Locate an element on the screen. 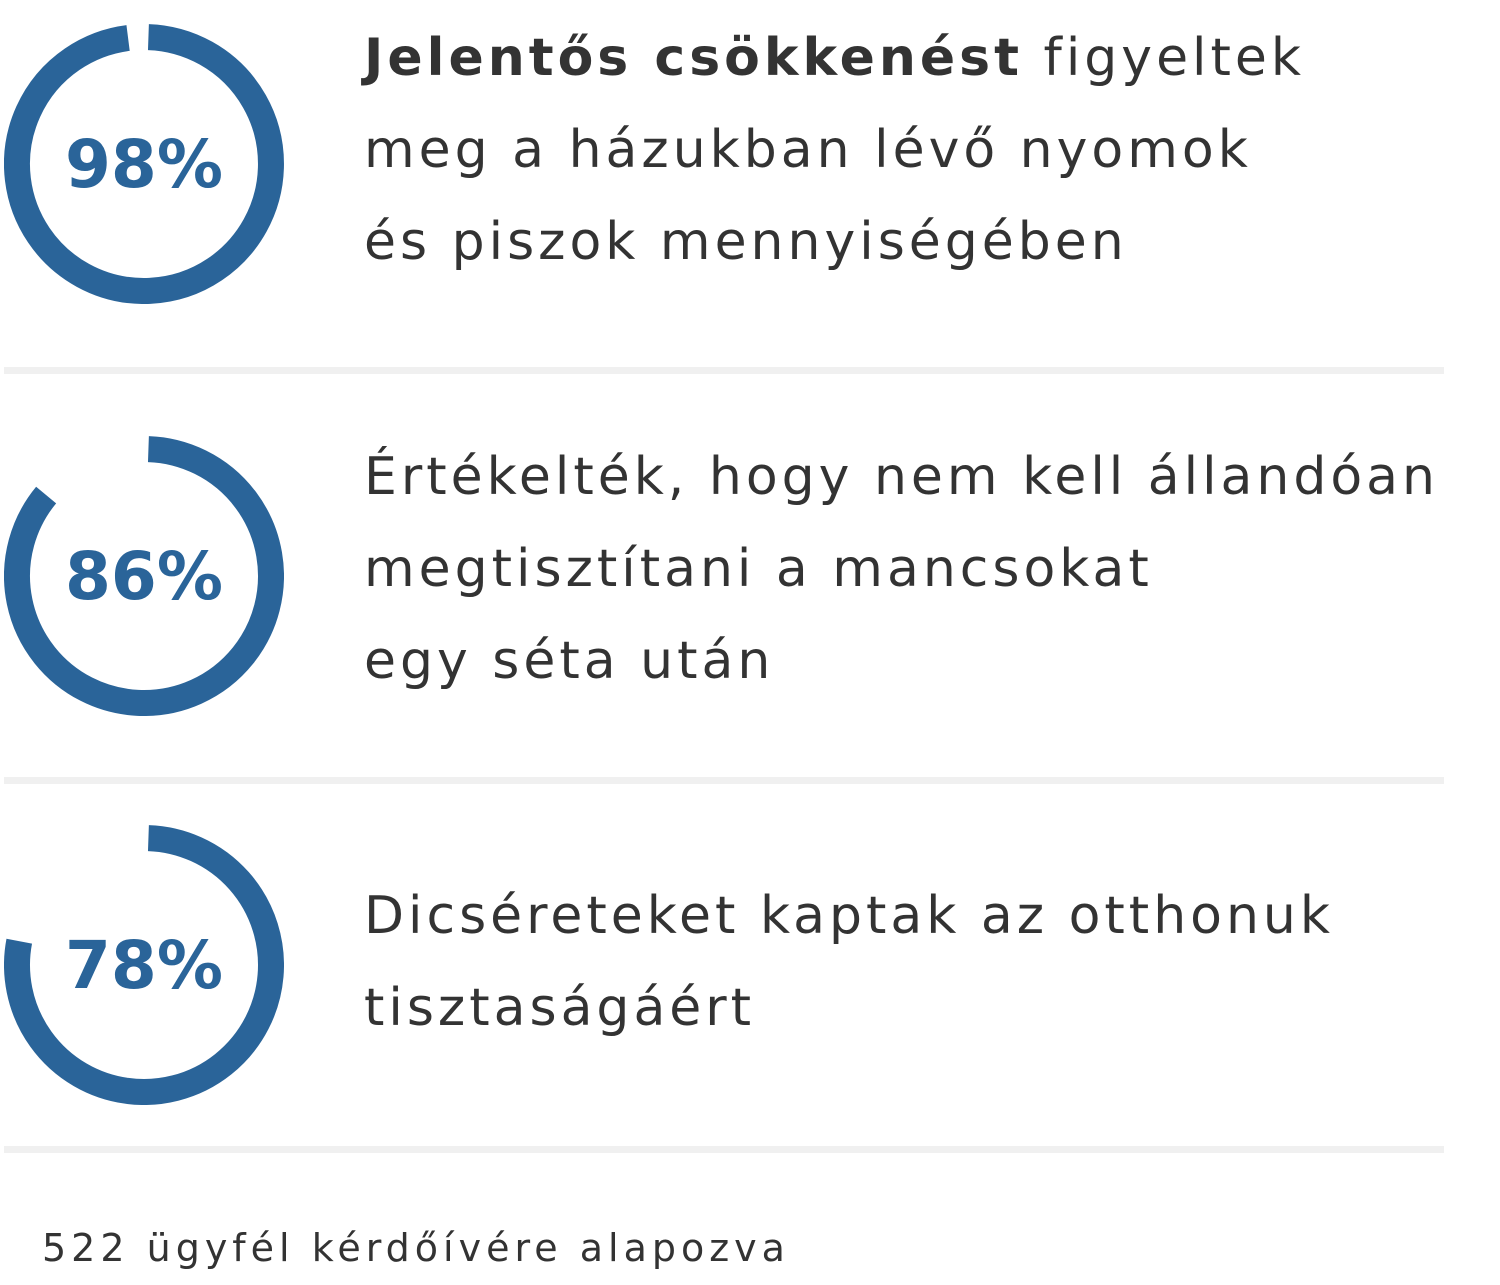 Image resolution: width=1500 pixels, height=1285 pixels. progress-ring-1: 98% is located at coordinates (144, 164).